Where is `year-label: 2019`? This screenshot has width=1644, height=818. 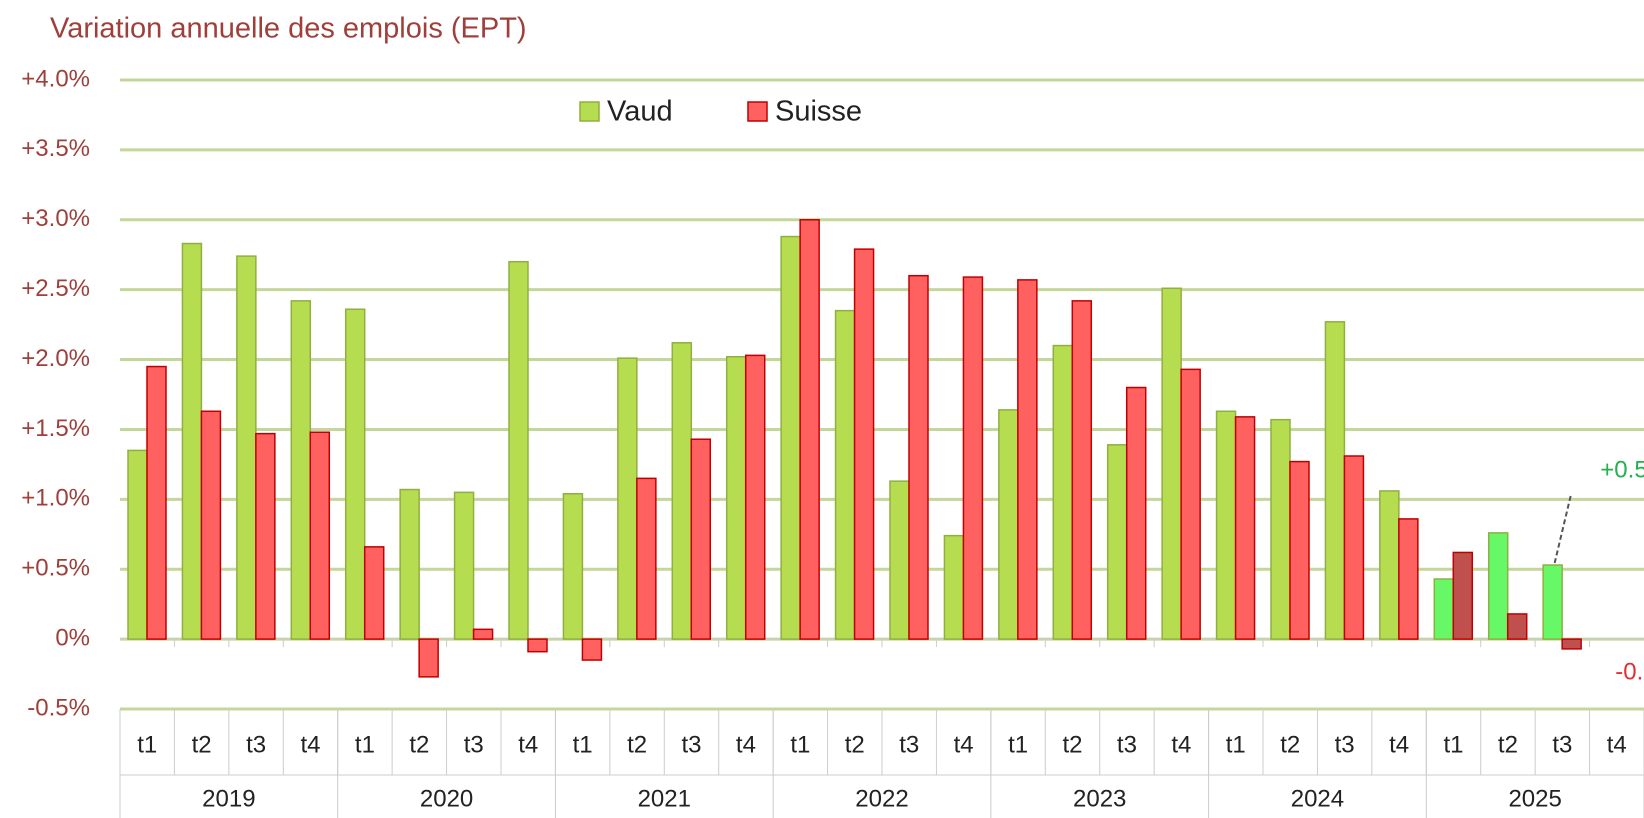
year-label: 2019 is located at coordinates (228, 798).